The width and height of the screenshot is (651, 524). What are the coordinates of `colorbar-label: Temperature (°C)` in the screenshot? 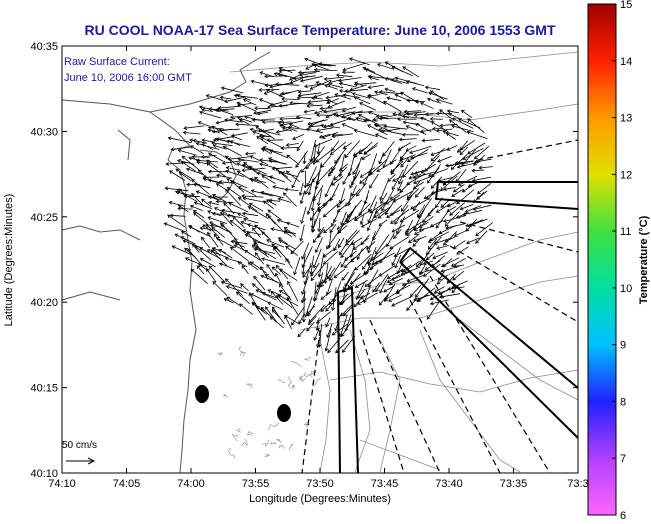 It's located at (644, 259).